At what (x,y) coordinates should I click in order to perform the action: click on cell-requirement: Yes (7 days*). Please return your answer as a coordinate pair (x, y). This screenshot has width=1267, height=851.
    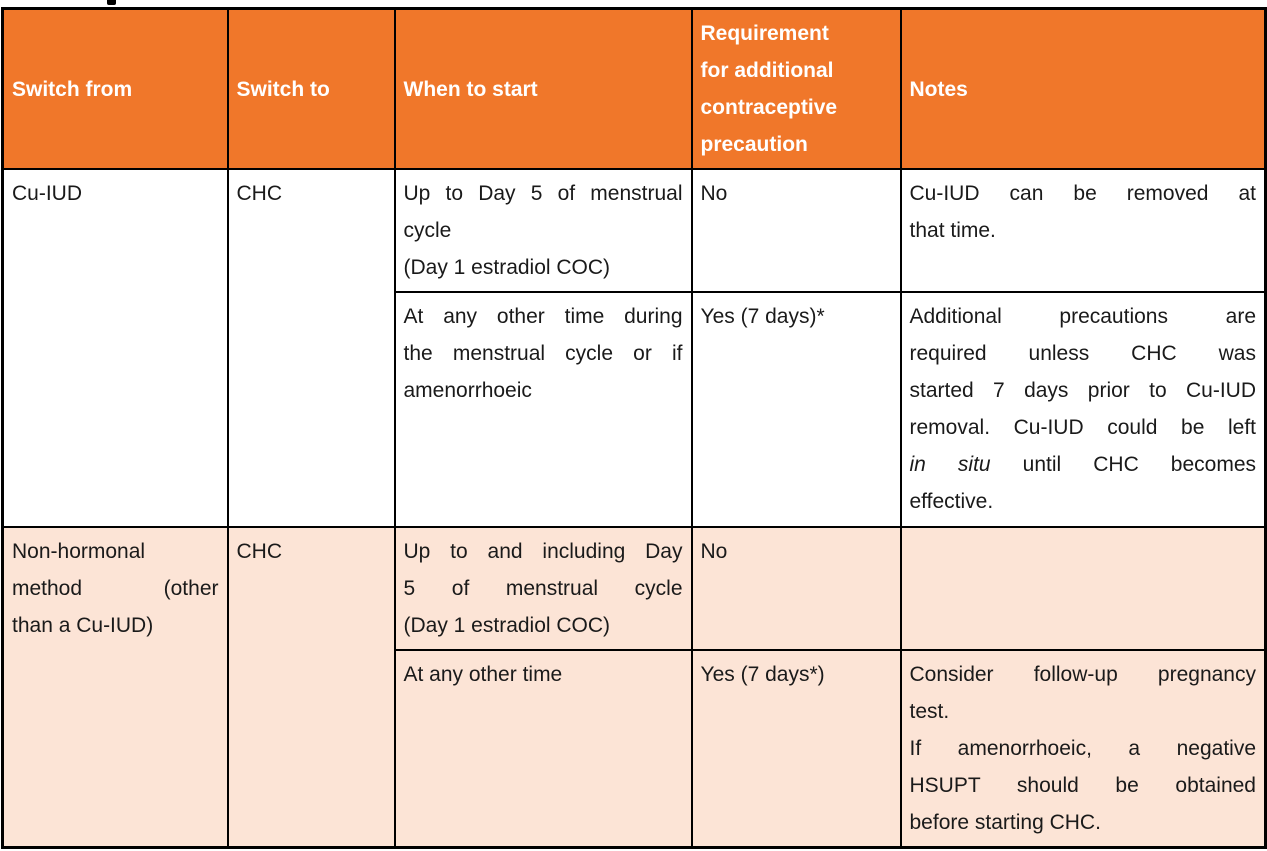
    Looking at the image, I should click on (796, 749).